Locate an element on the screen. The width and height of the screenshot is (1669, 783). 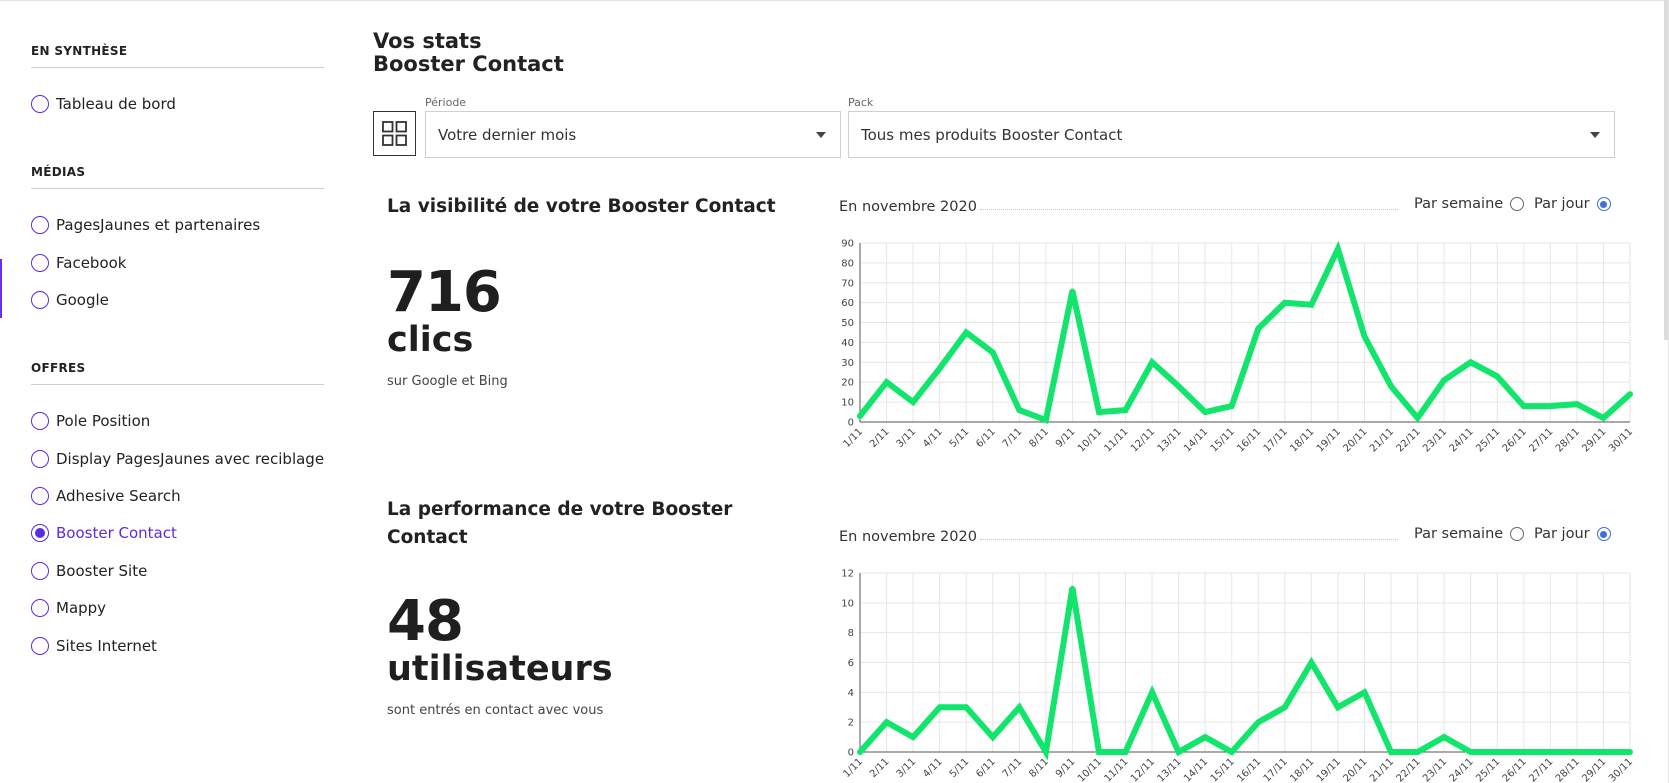
grid-view-button is located at coordinates (394, 133).